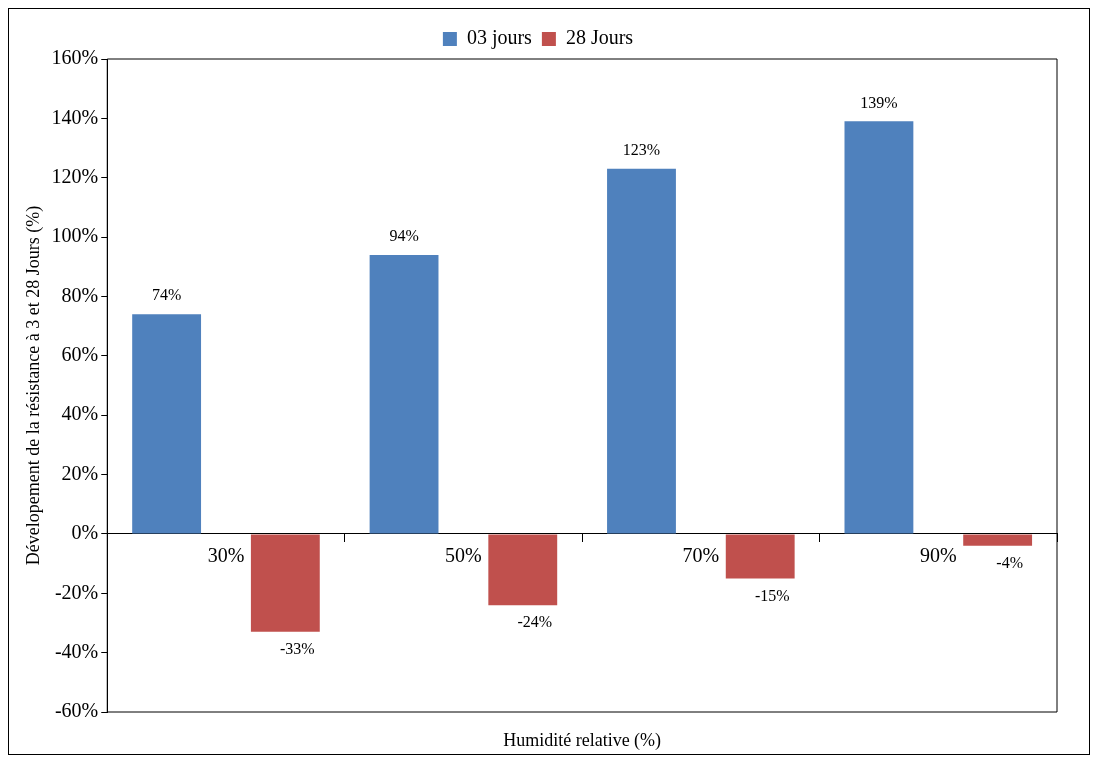  What do you see at coordinates (535, 622) in the screenshot?
I see `data-label: -24%` at bounding box center [535, 622].